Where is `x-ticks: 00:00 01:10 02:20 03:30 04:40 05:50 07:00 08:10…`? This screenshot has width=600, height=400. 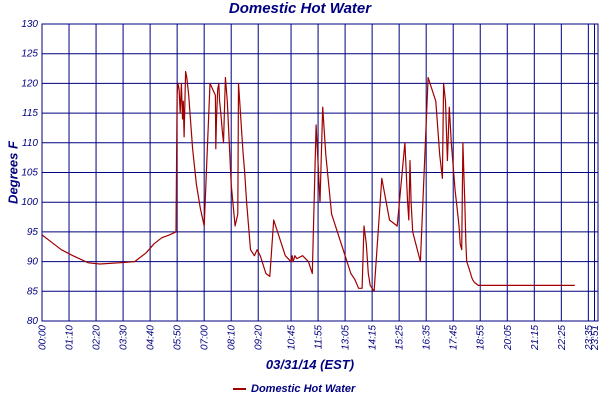
x-ticks: 00:00 01:10 02:20 03:30 04:40 05:50 07:00 08:10… is located at coordinates (319, 338).